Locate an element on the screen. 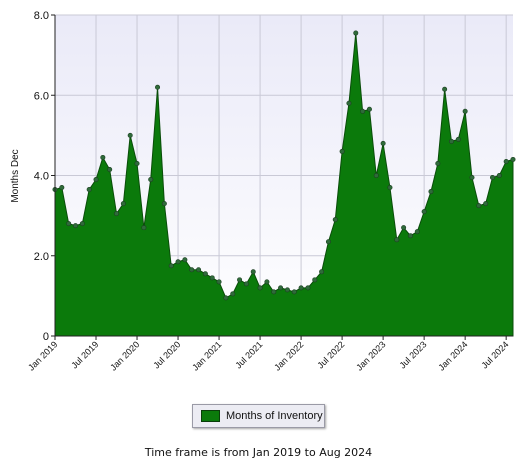  x-tick-label: Jan 2021 is located at coordinates (206, 355).